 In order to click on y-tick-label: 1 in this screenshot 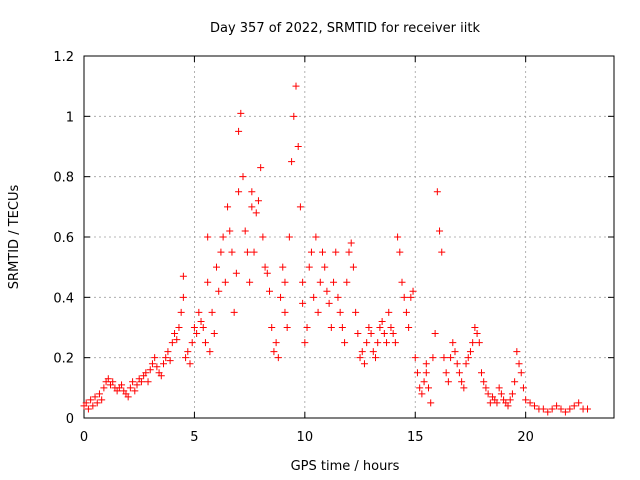, I will do `click(70, 117)`.